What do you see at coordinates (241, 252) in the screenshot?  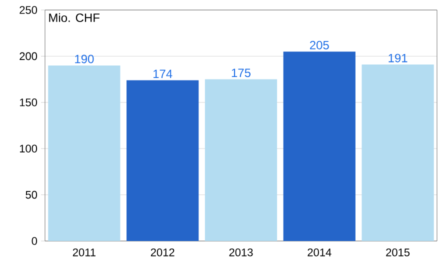 I see `x-tick-label: 2013` at bounding box center [241, 252].